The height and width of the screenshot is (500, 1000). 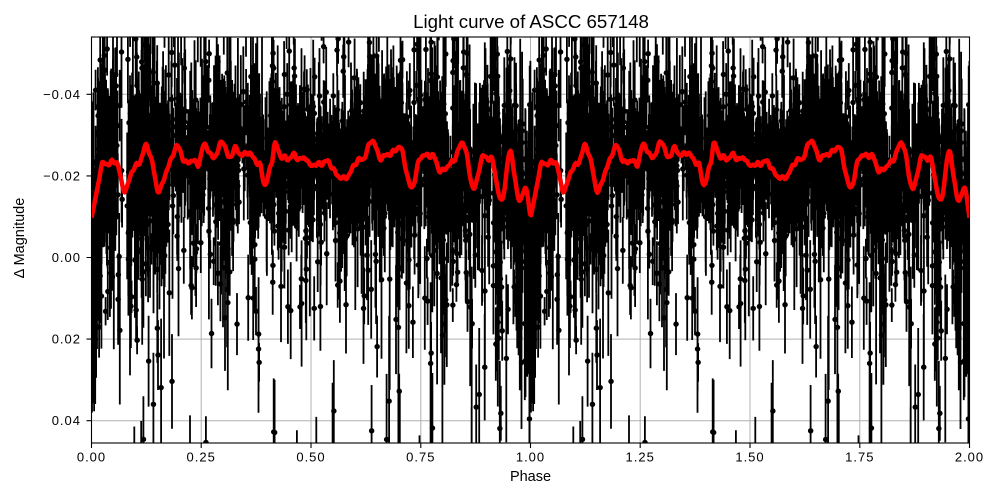 What do you see at coordinates (530, 457) in the screenshot?
I see `svg-text: 1.00` at bounding box center [530, 457].